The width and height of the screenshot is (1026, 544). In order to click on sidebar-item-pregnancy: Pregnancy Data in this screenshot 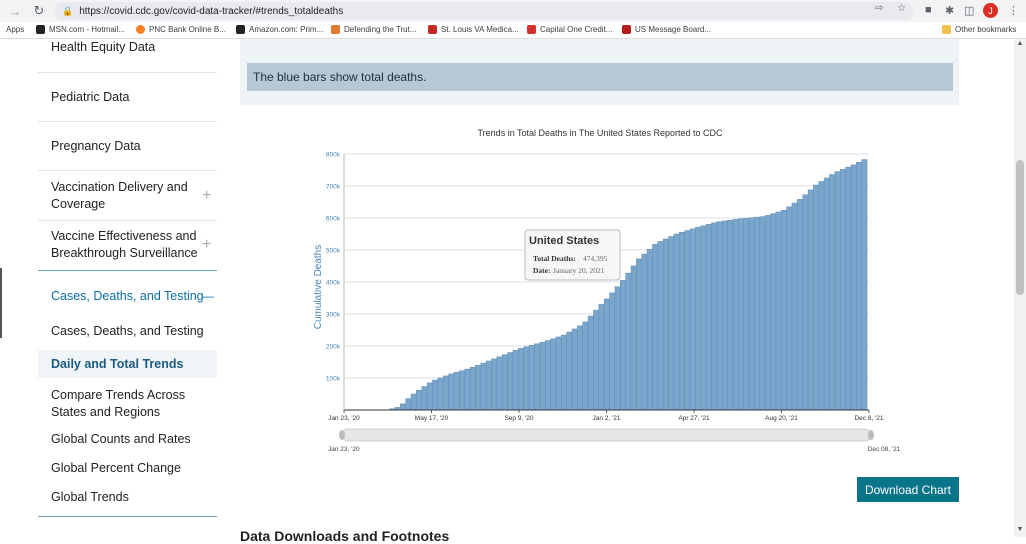, I will do `click(96, 146)`.